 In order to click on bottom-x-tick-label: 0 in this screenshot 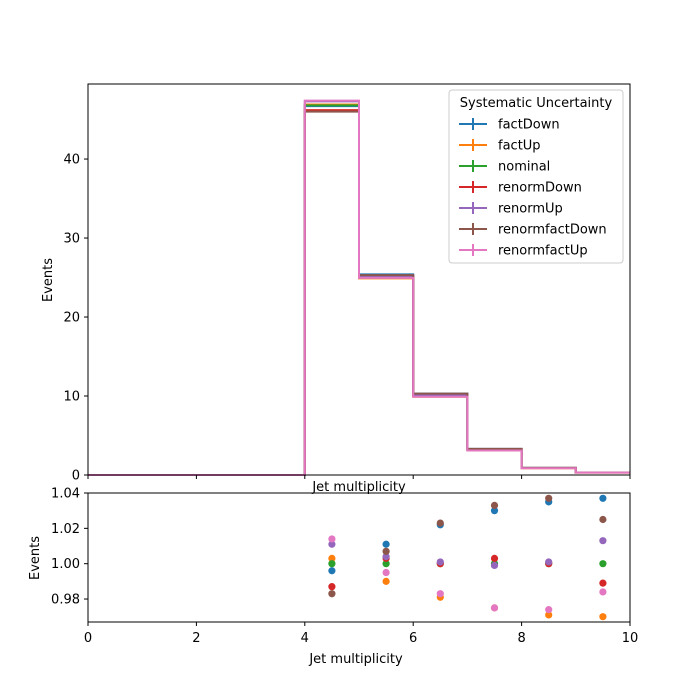, I will do `click(88, 638)`.